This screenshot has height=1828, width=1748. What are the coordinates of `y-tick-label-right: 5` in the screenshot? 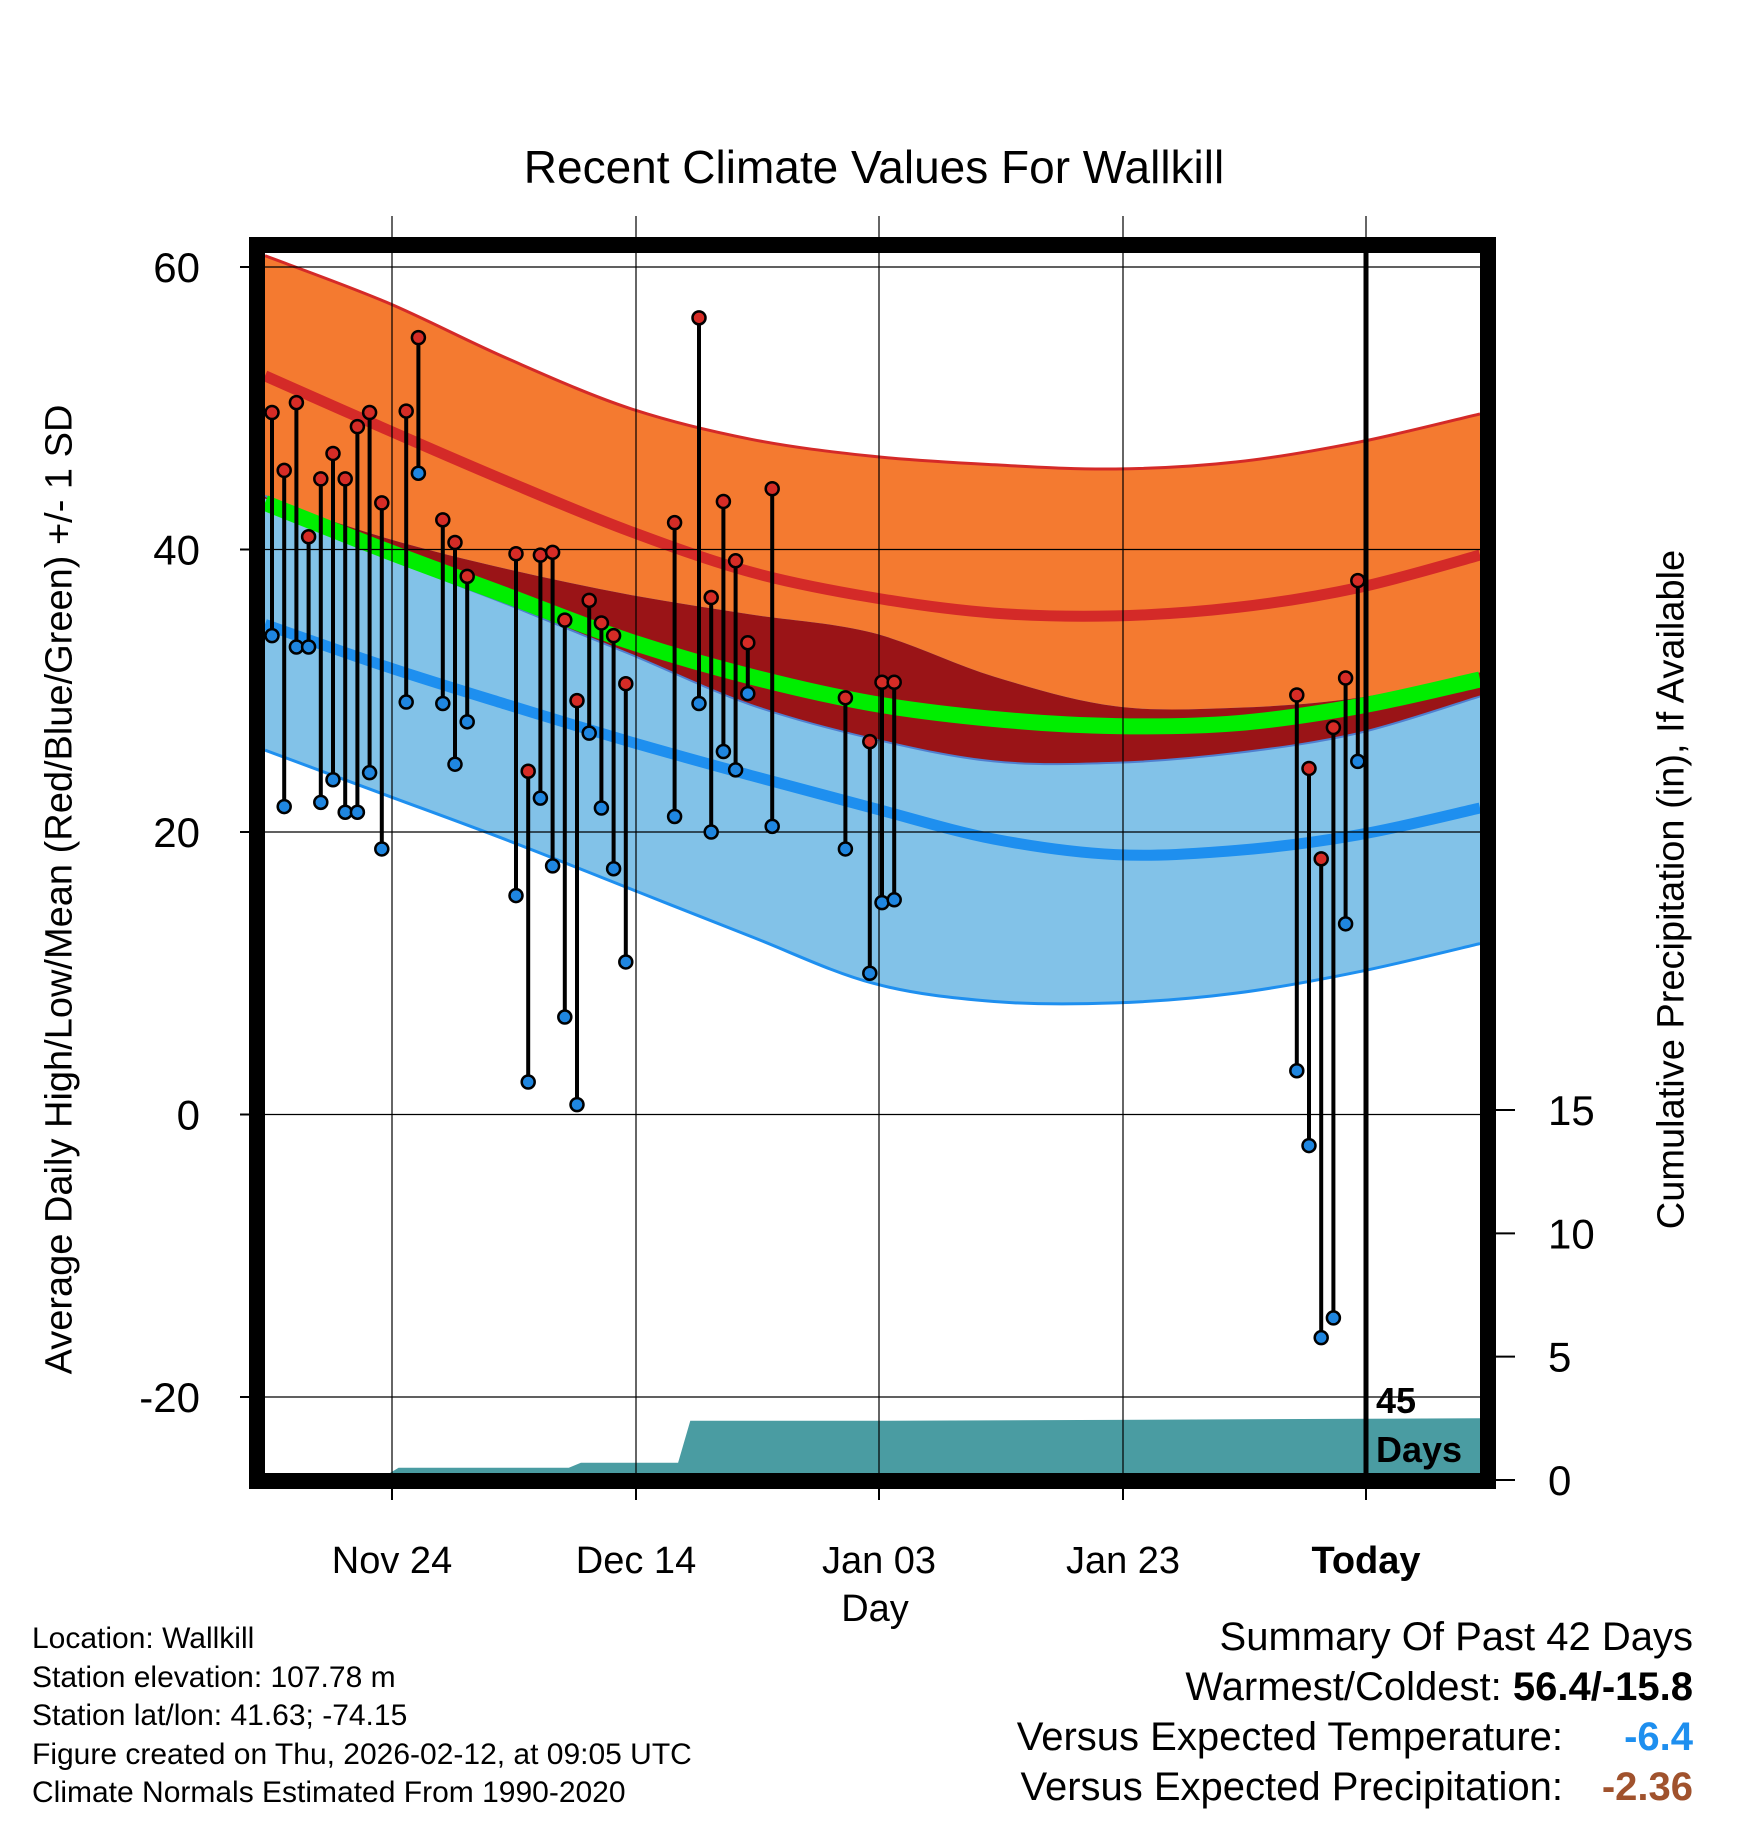 It's located at (1559, 1357).